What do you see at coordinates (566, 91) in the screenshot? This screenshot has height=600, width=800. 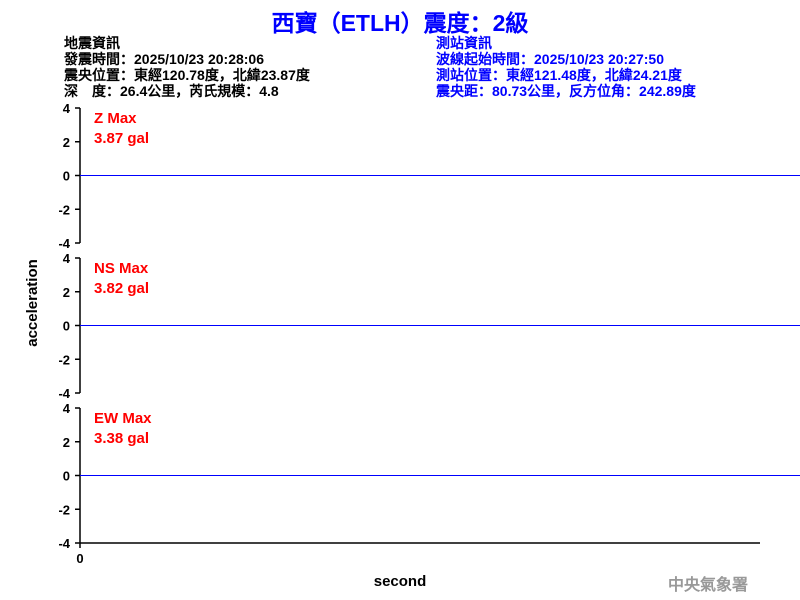 I see `distance-azimuth: 震央距：80.73公里，反方位角：242.89度` at bounding box center [566, 91].